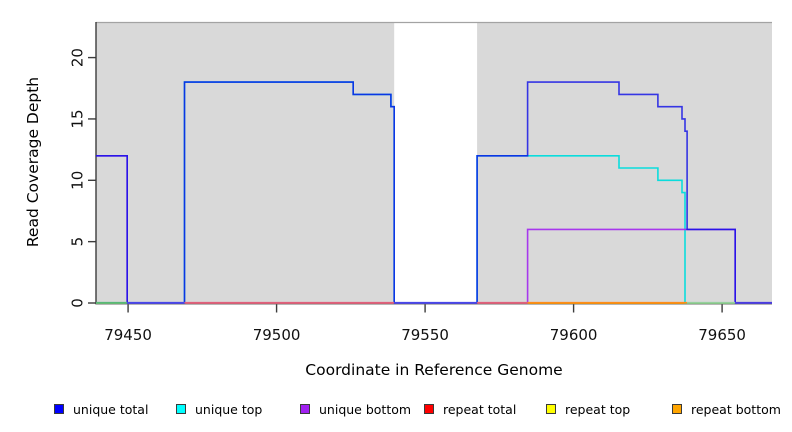  I want to click on legend-label: repeat bottom, so click(736, 409).